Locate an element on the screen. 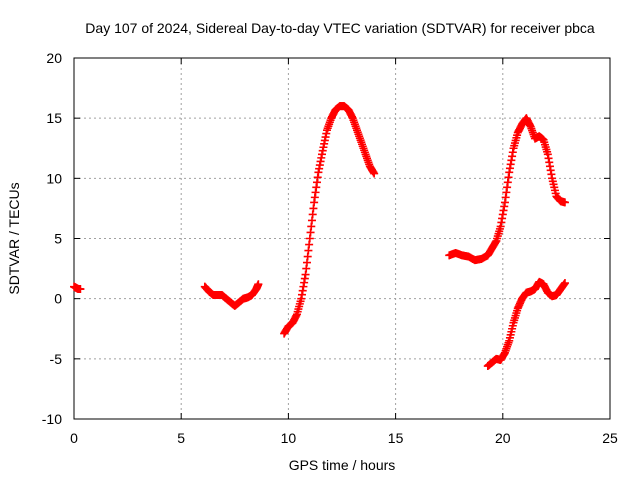 The width and height of the screenshot is (640, 480). x-tick-label: 10 is located at coordinates (289, 438).